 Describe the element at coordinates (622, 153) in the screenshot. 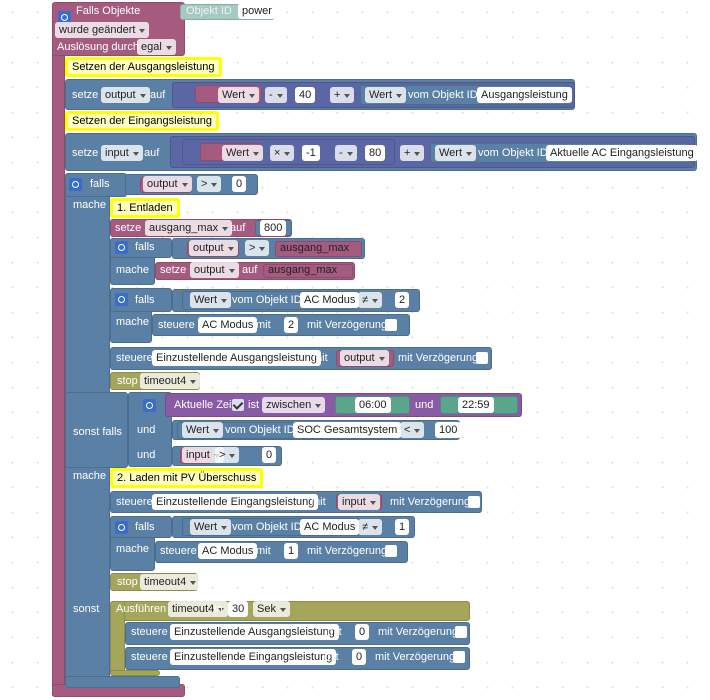

I see `field: Aktuelle AC Eingangsleistung` at that location.